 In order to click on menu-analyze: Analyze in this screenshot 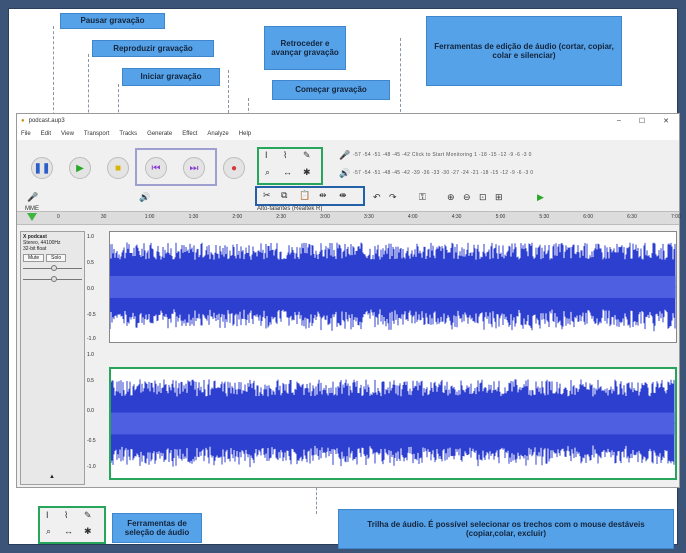, I will do `click(218, 134)`.